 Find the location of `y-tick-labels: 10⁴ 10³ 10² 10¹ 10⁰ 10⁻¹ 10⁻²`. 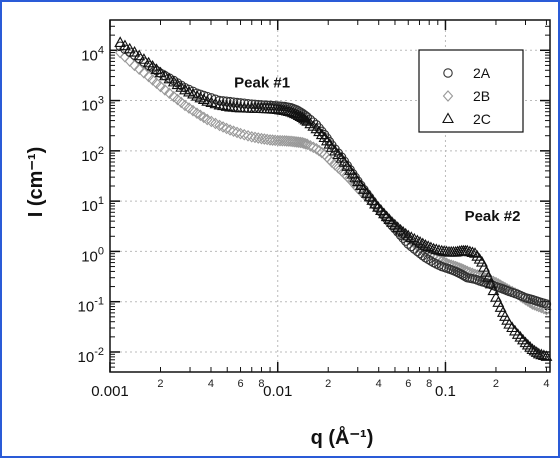

y-tick-labels: 10⁴ 10³ 10² 10¹ 10⁰ 10⁻¹ 10⁻² is located at coordinates (91, 205).